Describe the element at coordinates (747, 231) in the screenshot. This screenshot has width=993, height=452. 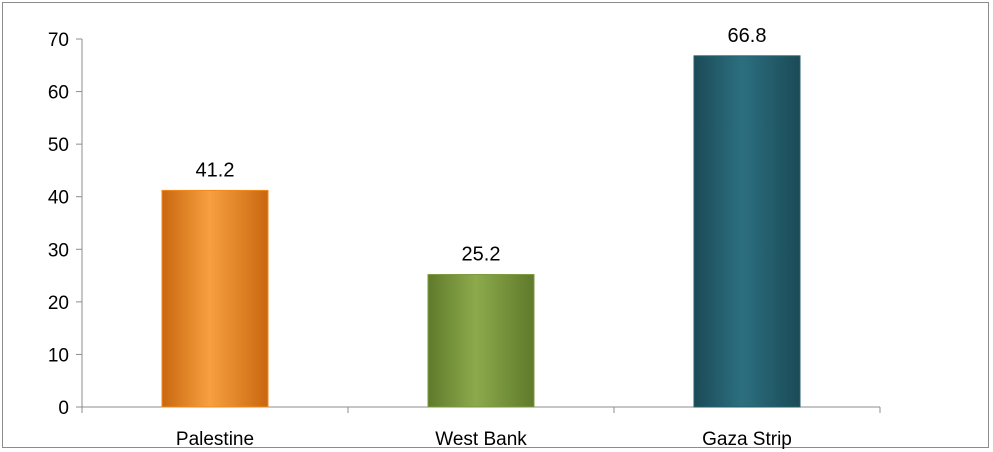
I see `bar-gaza-strip` at that location.